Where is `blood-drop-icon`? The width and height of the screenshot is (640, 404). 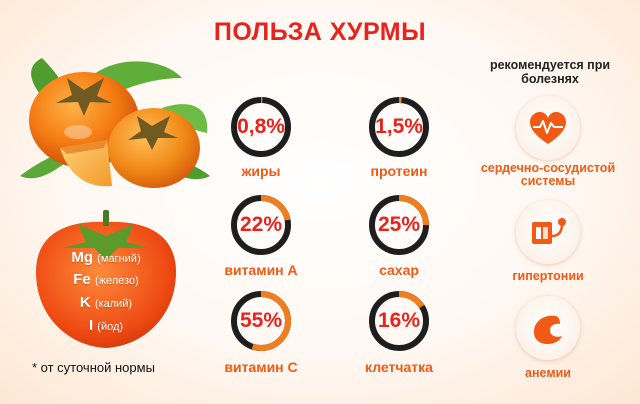 blood-drop-icon is located at coordinates (548, 329).